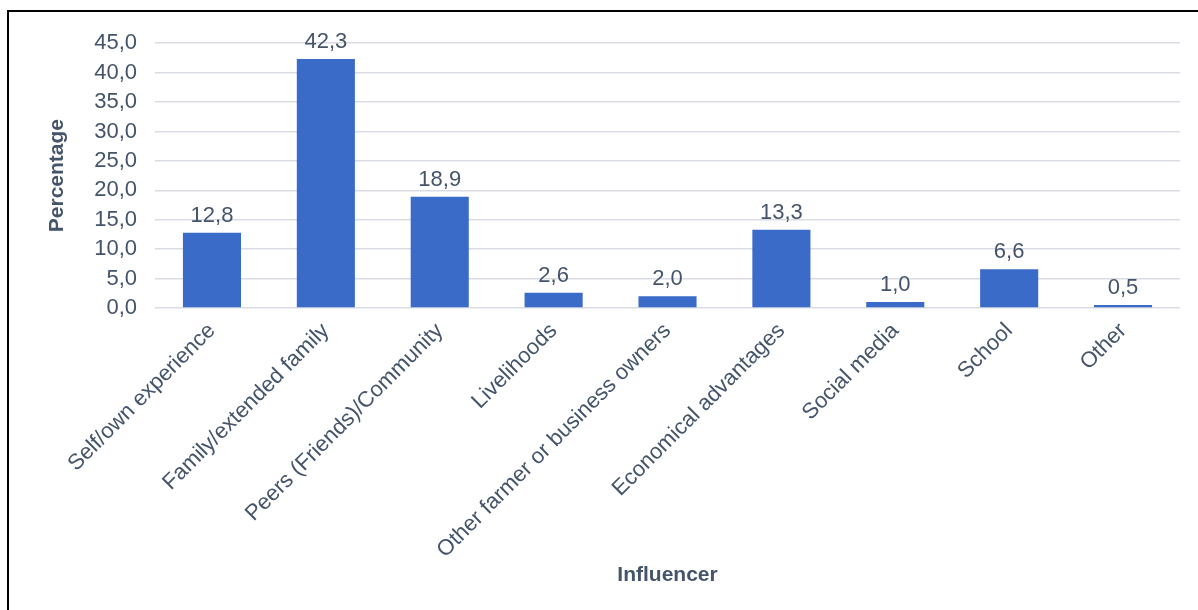 This screenshot has width=1198, height=610. Describe the element at coordinates (895, 284) in the screenshot. I see `data-label: 1,0` at that location.